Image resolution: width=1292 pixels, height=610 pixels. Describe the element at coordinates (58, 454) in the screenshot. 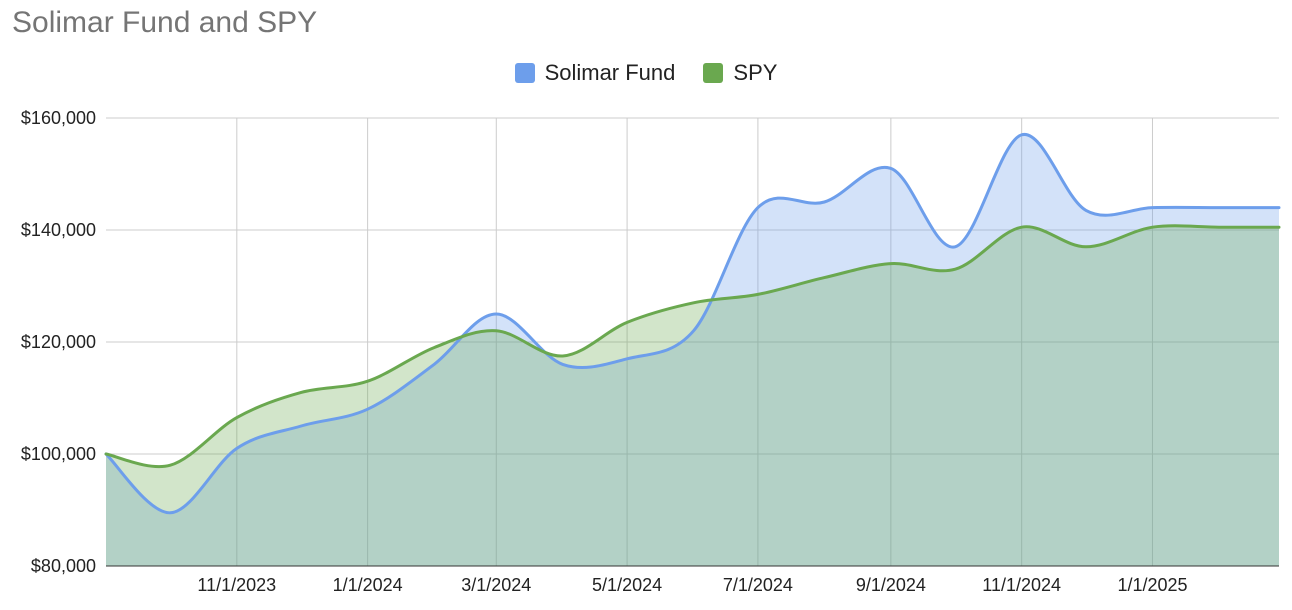

I see `y-tick-label: $100,000` at that location.